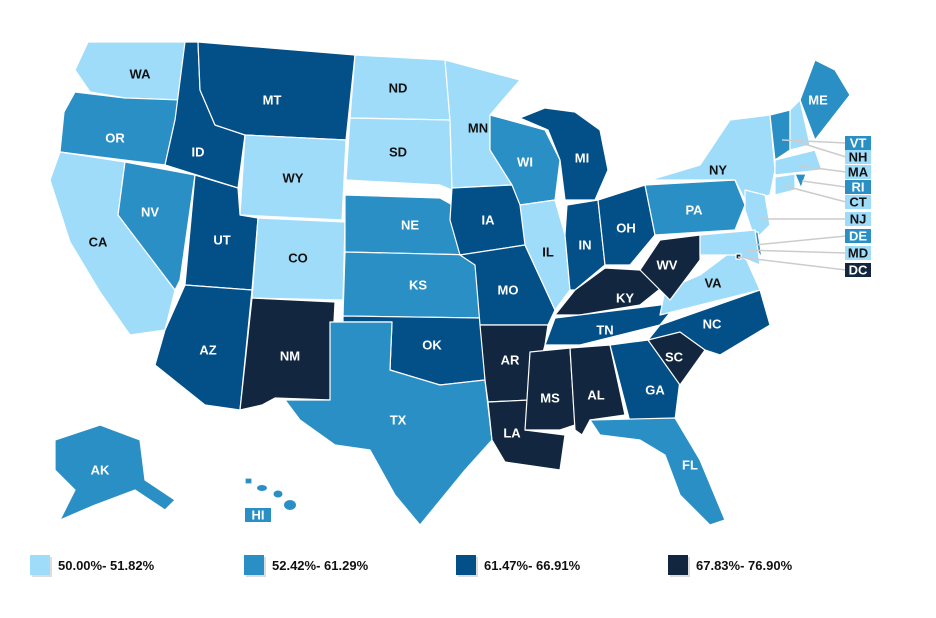  I want to click on state-wy, so click(293, 177).